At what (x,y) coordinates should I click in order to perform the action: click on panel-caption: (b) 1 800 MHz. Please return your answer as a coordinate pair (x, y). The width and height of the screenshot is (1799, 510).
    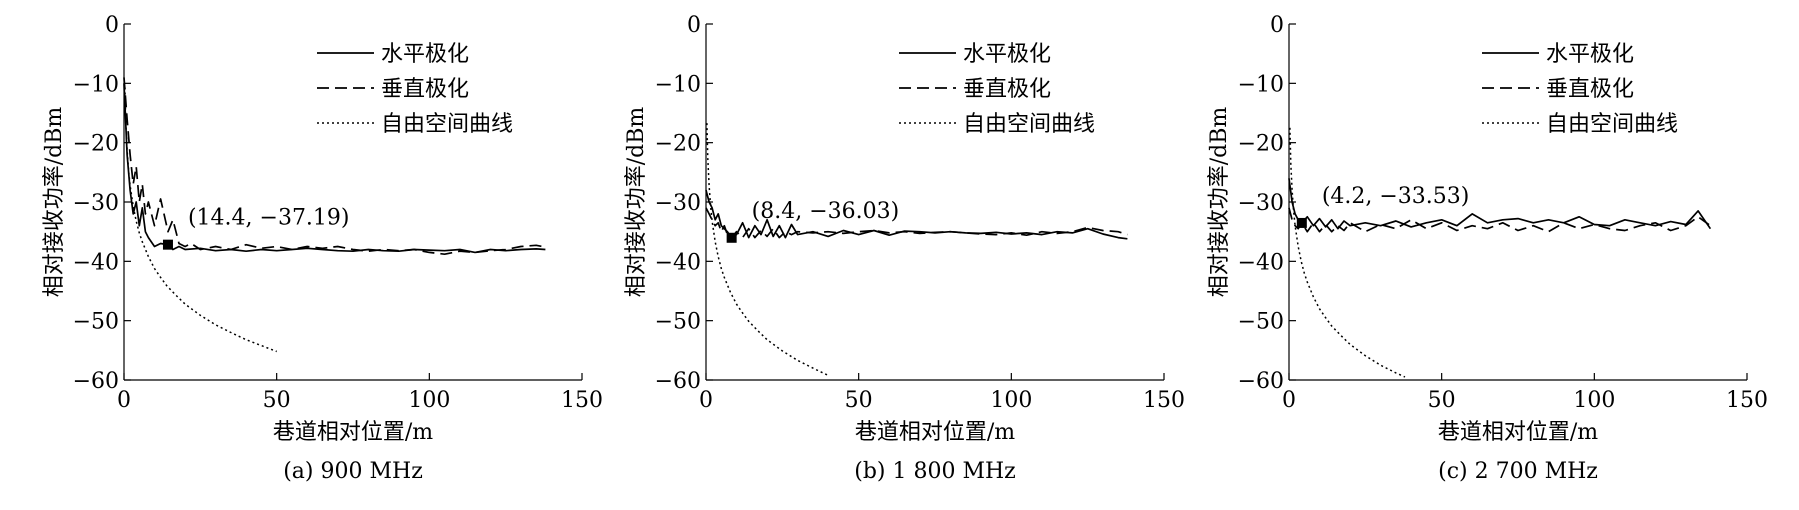
    Looking at the image, I should click on (935, 471).